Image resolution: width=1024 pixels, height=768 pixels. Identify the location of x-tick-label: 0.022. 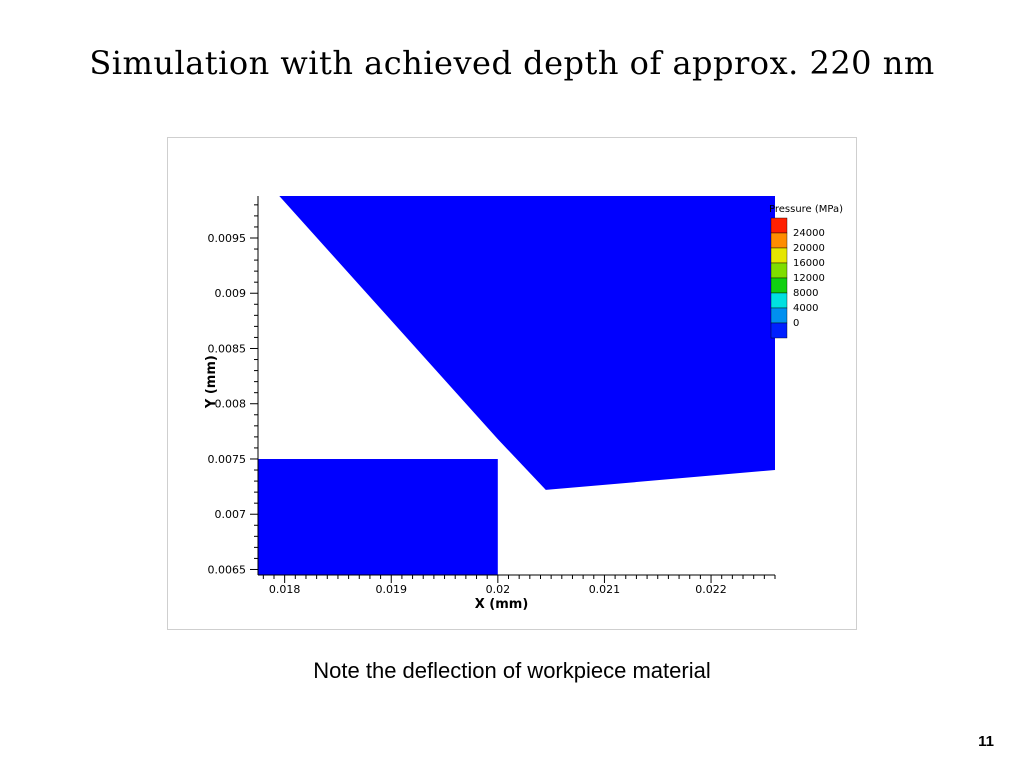
(711, 589).